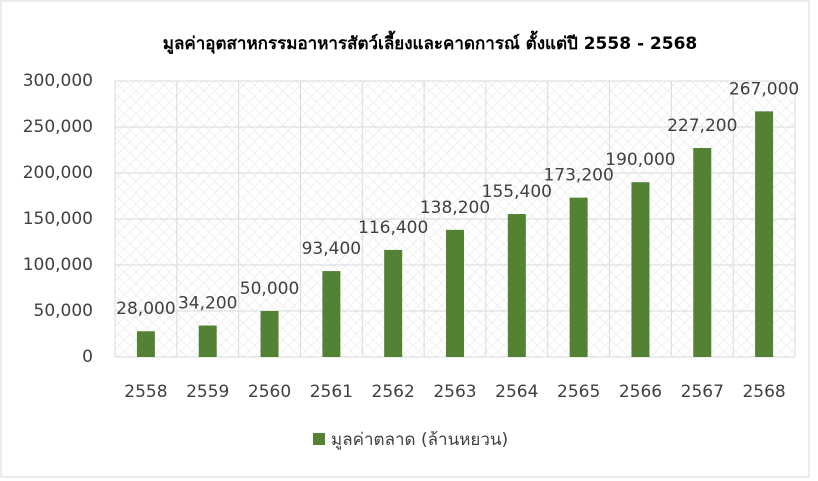 This screenshot has height=481, width=818. Describe the element at coordinates (58, 265) in the screenshot. I see `y-tick-label: 100,000` at that location.